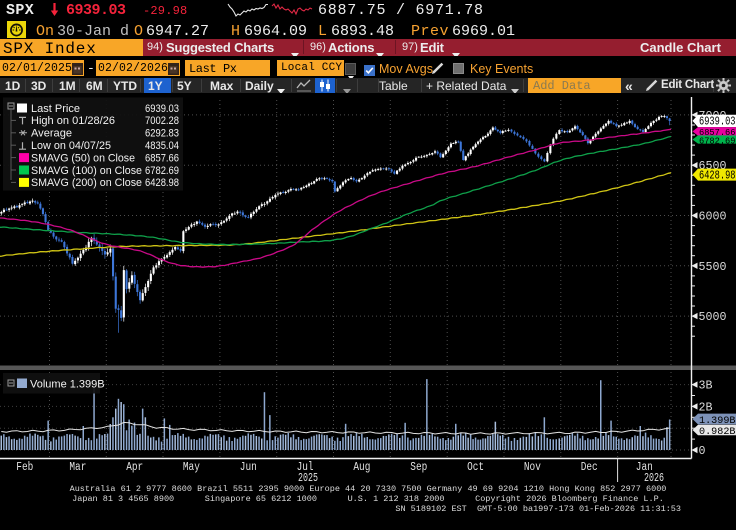 The height and width of the screenshot is (530, 736). I want to click on svg-text: High on 01/28/26, so click(73, 121).